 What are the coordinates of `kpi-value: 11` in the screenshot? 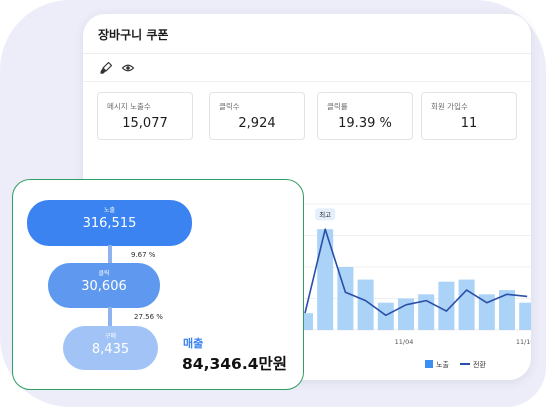 It's located at (469, 123).